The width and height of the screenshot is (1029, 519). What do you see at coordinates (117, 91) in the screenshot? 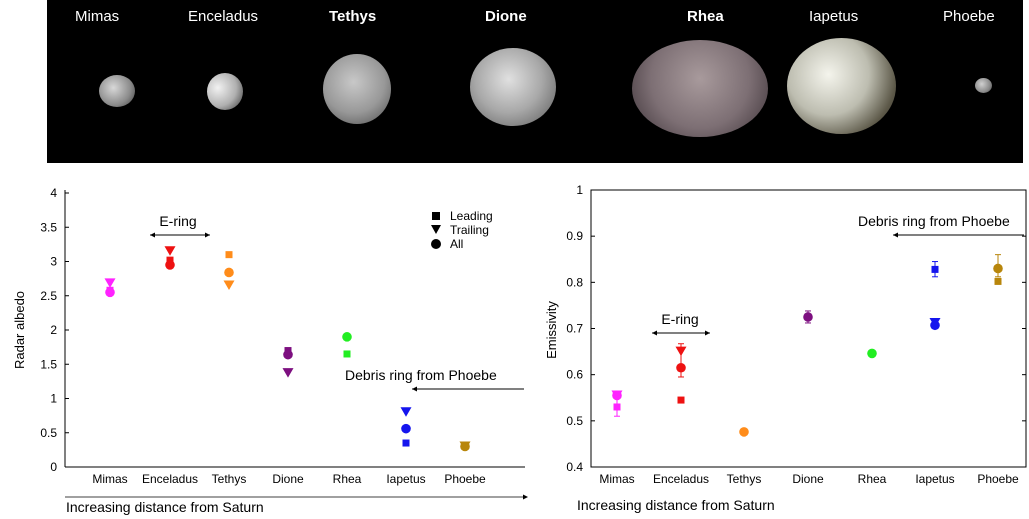
I see `mimas-image` at bounding box center [117, 91].